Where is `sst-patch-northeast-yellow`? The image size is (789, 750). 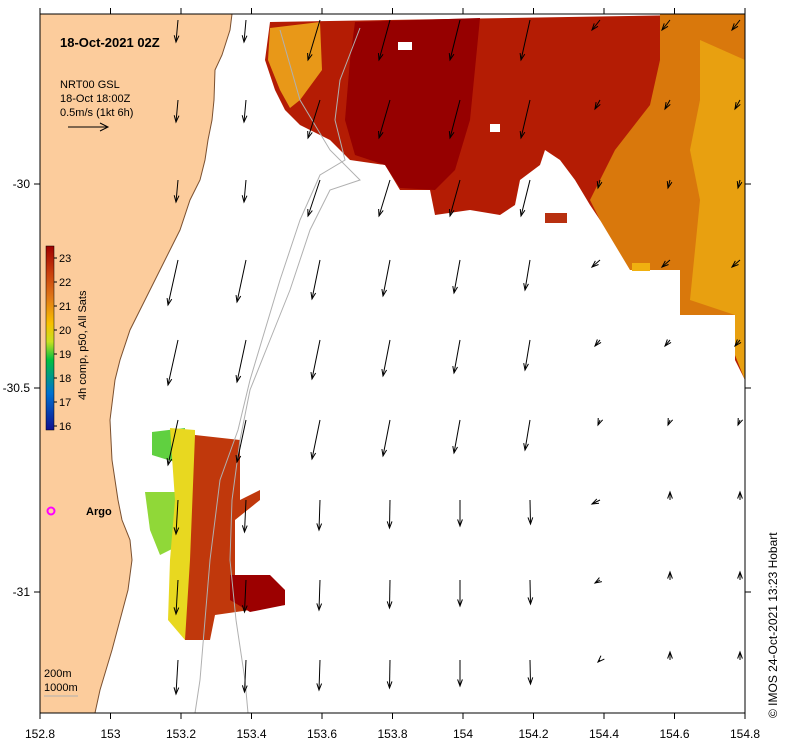 sst-patch-northeast-yellow is located at coordinates (717, 210).